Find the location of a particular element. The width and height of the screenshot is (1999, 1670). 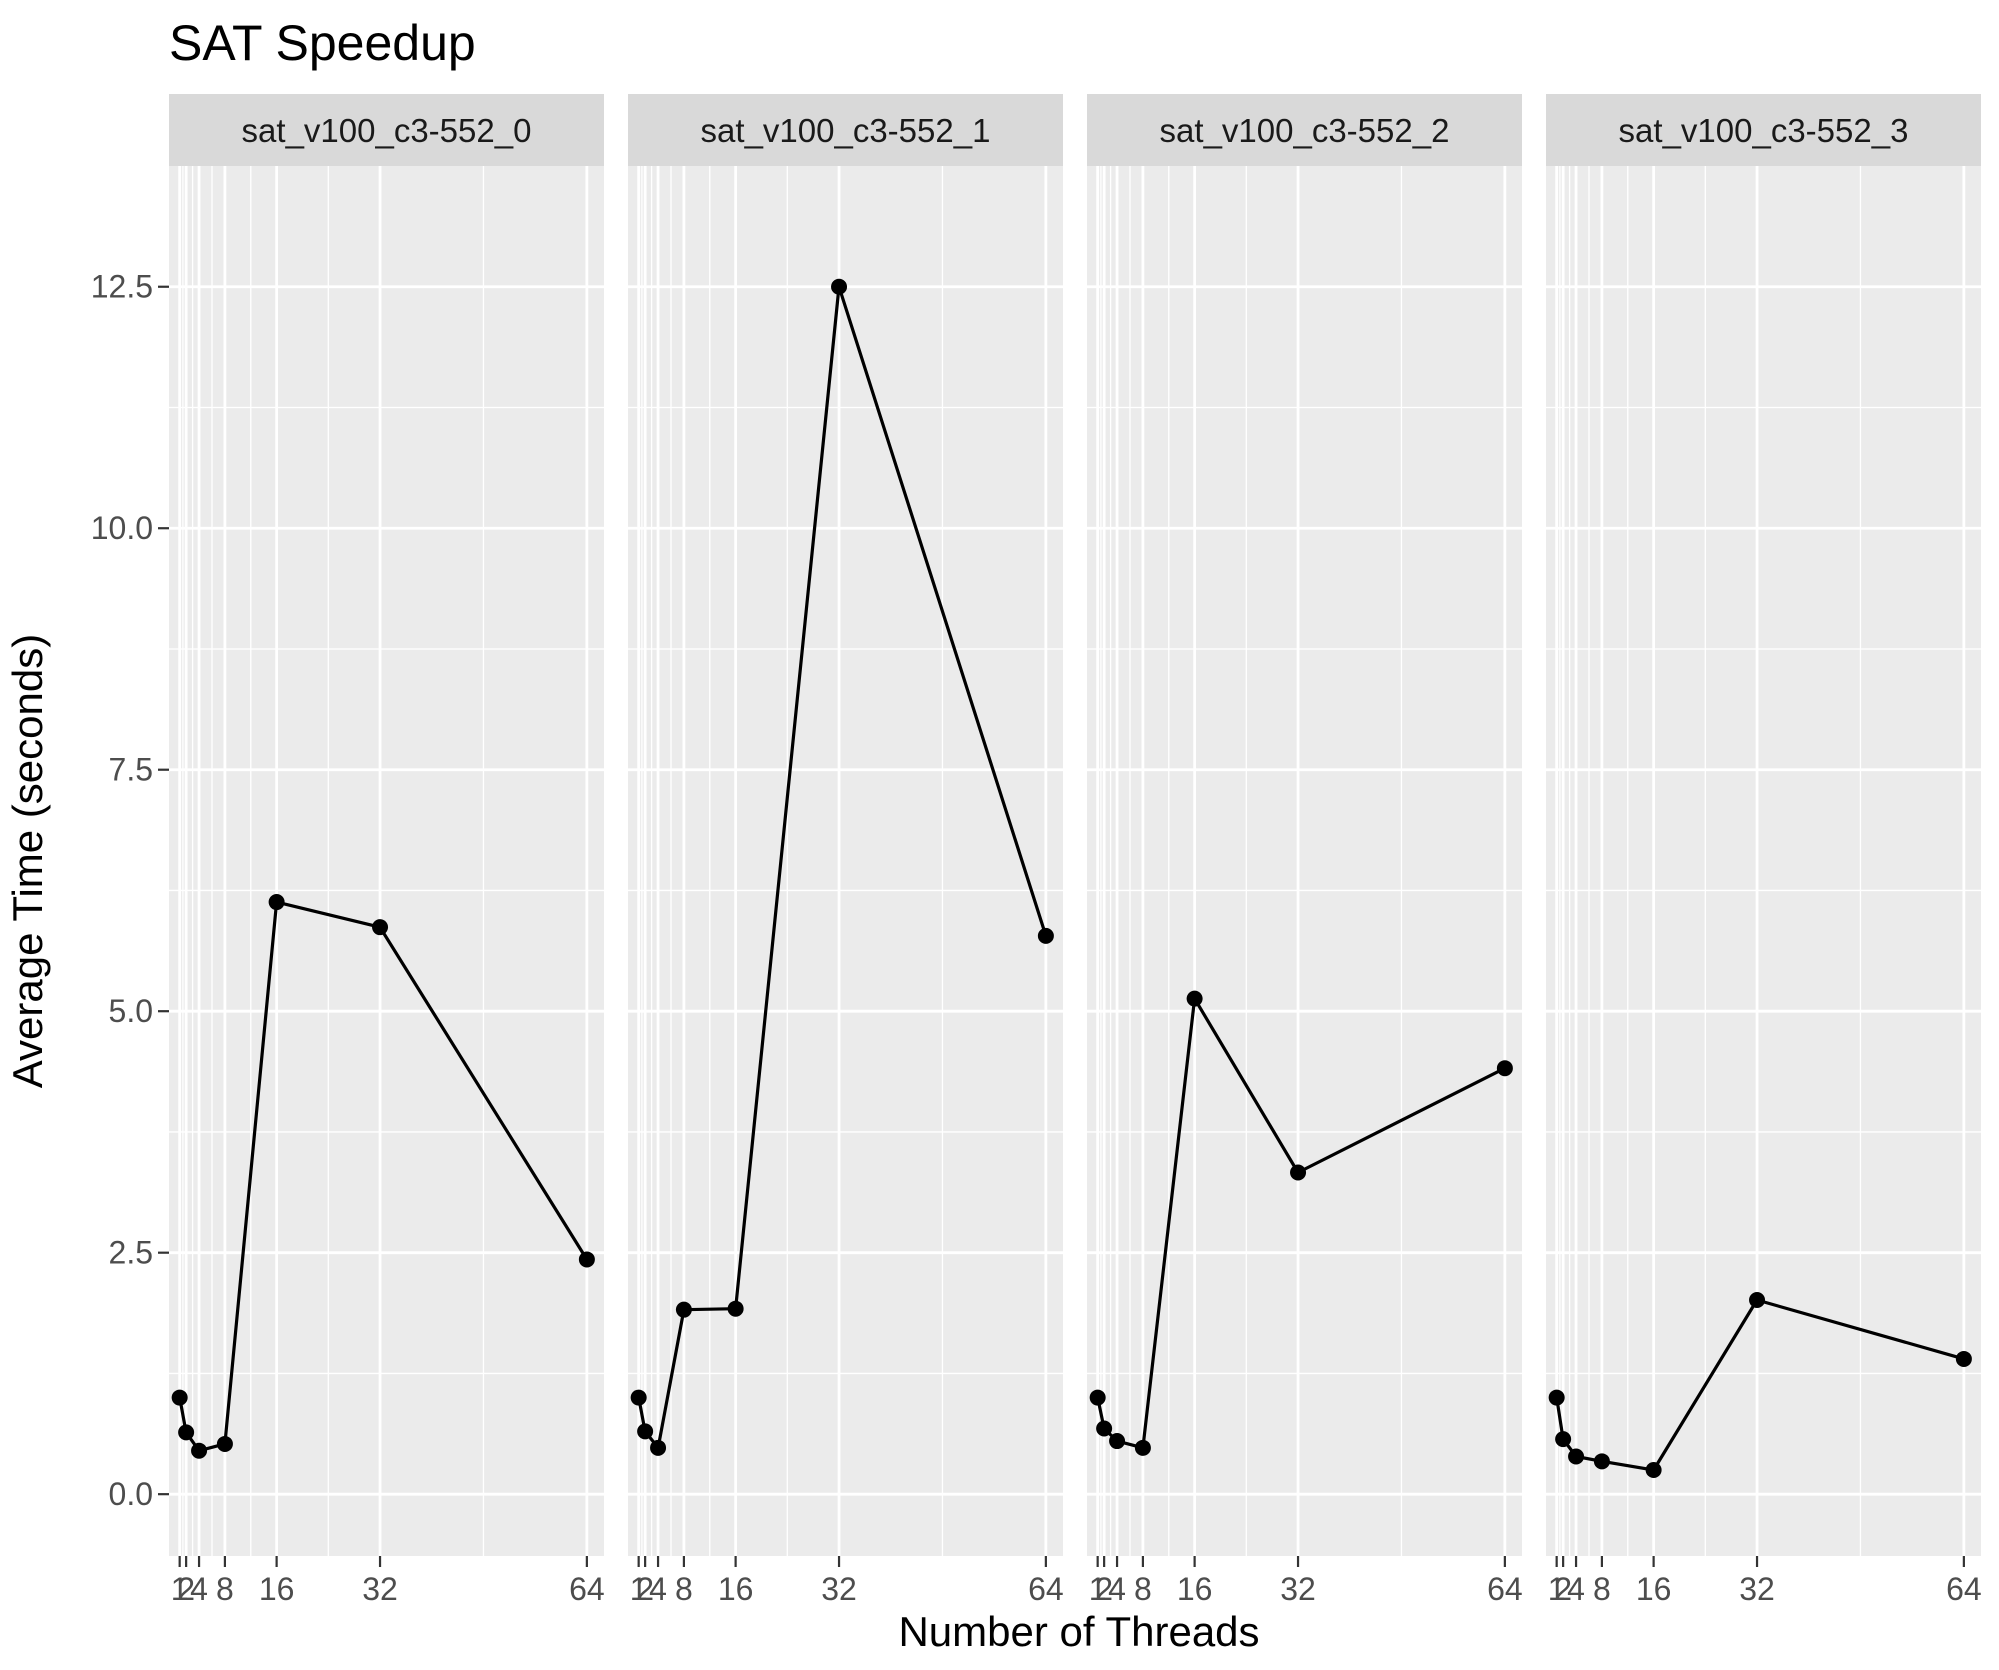

x-axis-title: Number of Threads is located at coordinates (1078, 1631).